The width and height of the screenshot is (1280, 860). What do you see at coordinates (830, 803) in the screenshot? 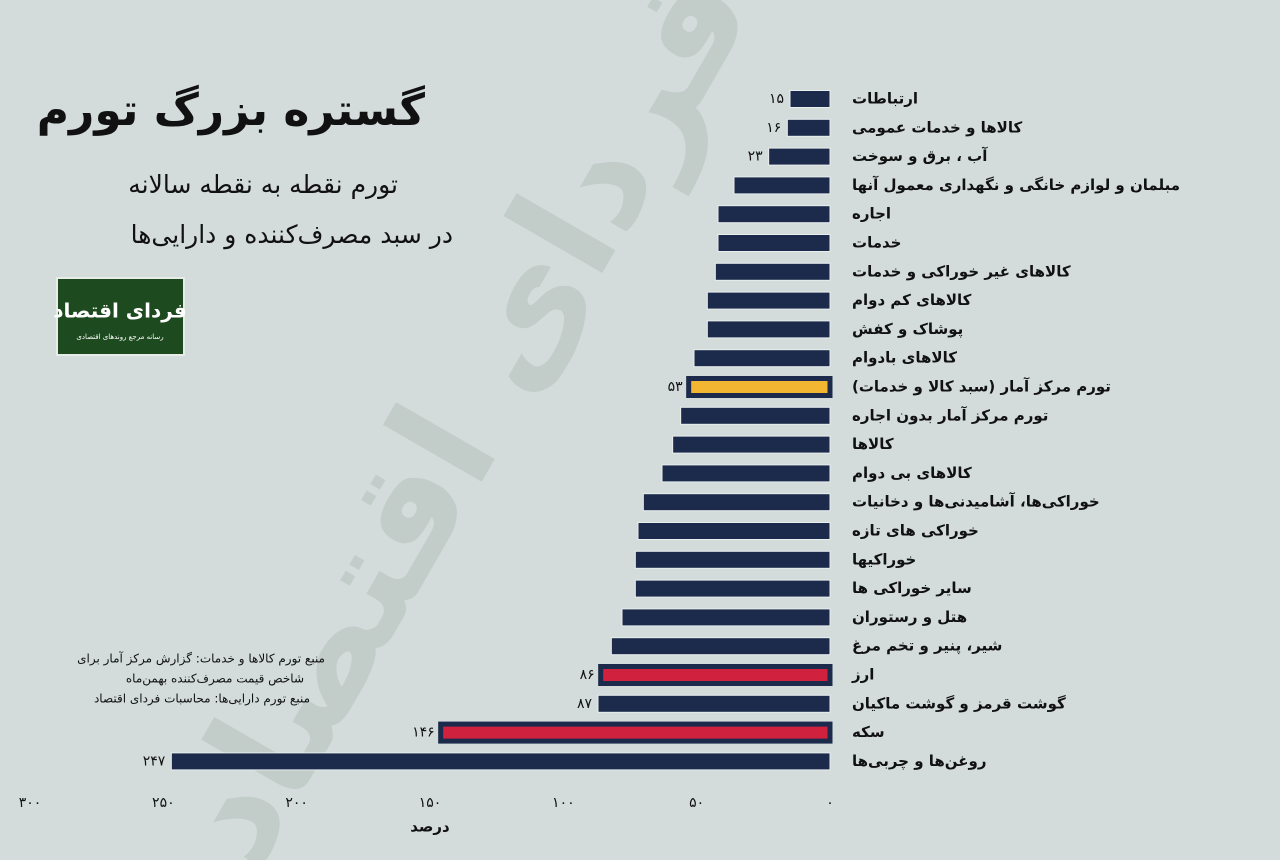
I see `x-tick-label: ۰` at bounding box center [830, 803].